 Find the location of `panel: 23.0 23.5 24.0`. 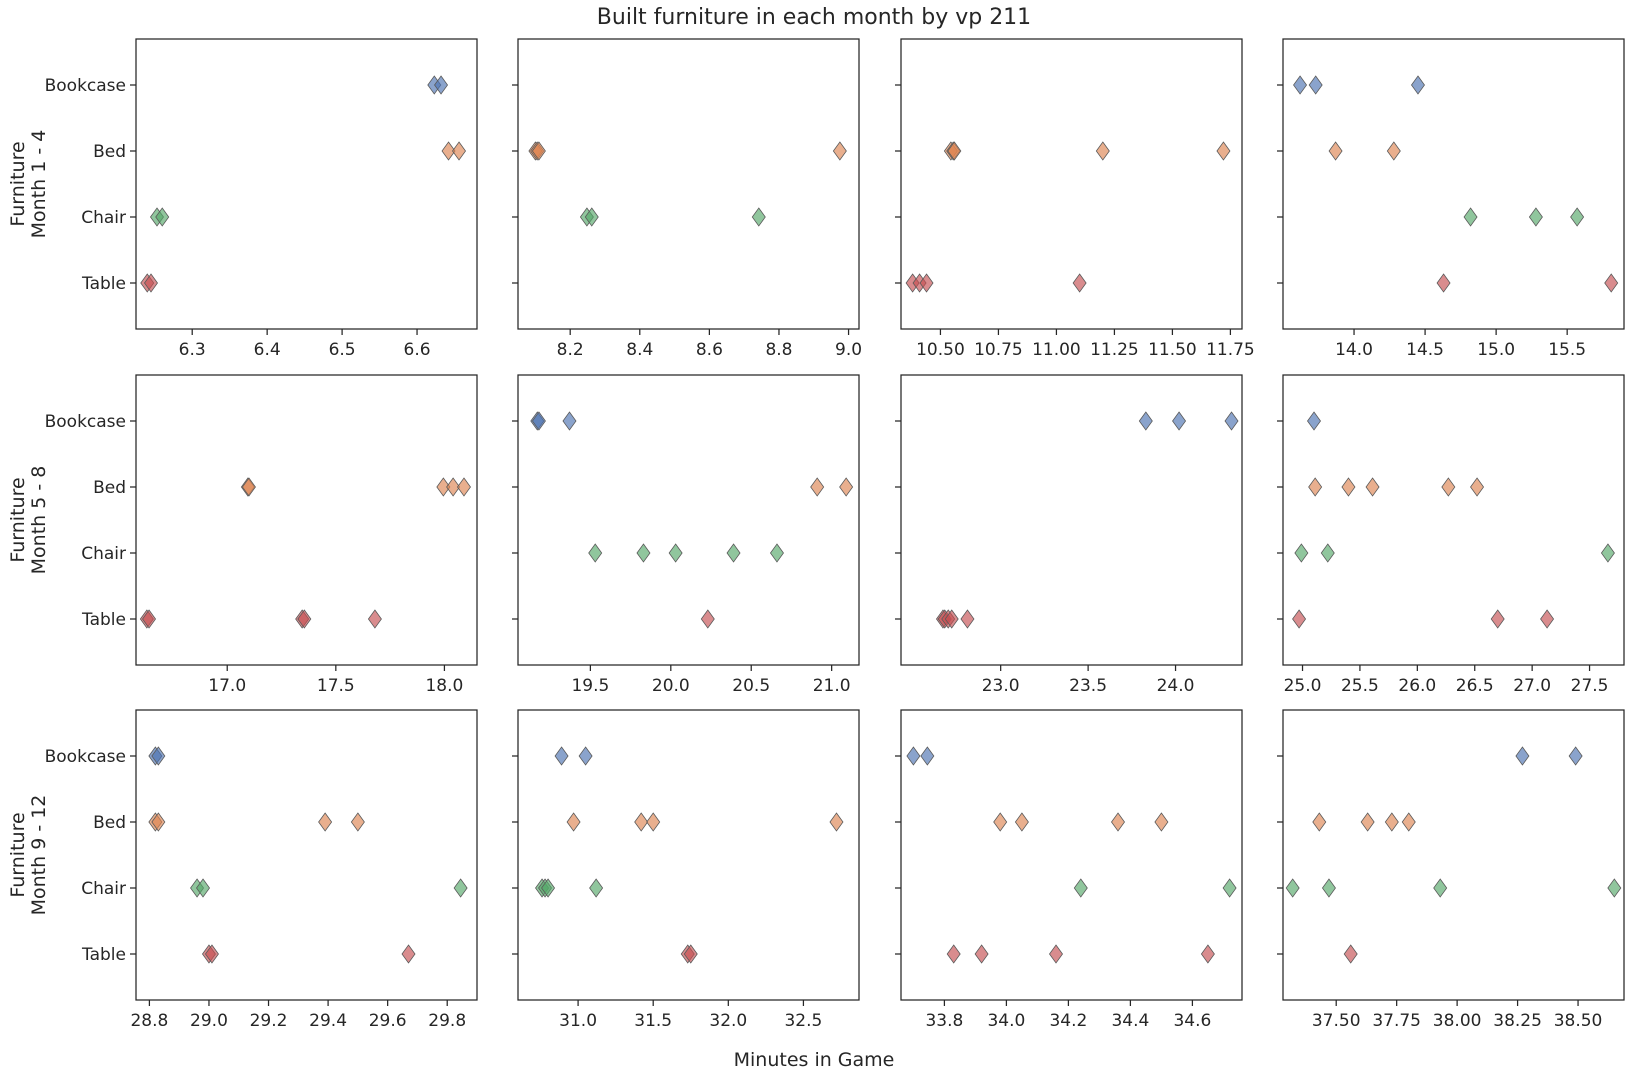

panel: 23.0 23.5 24.0 is located at coordinates (1069, 535).